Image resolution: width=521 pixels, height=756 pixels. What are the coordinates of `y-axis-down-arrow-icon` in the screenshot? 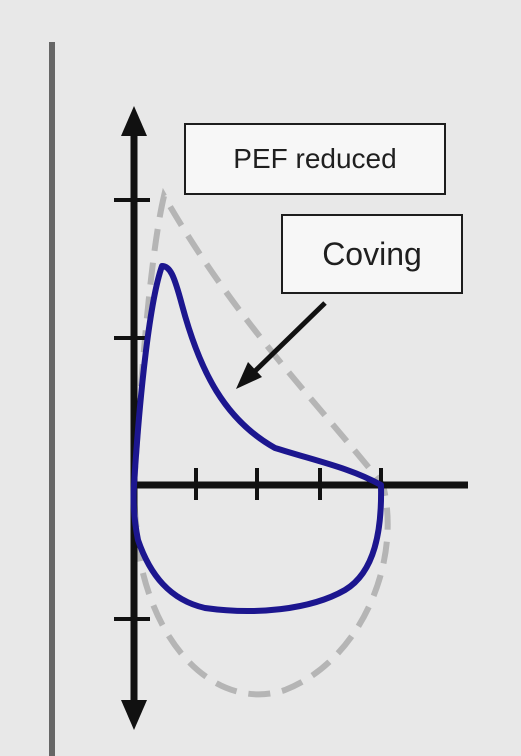 It's located at (134, 715).